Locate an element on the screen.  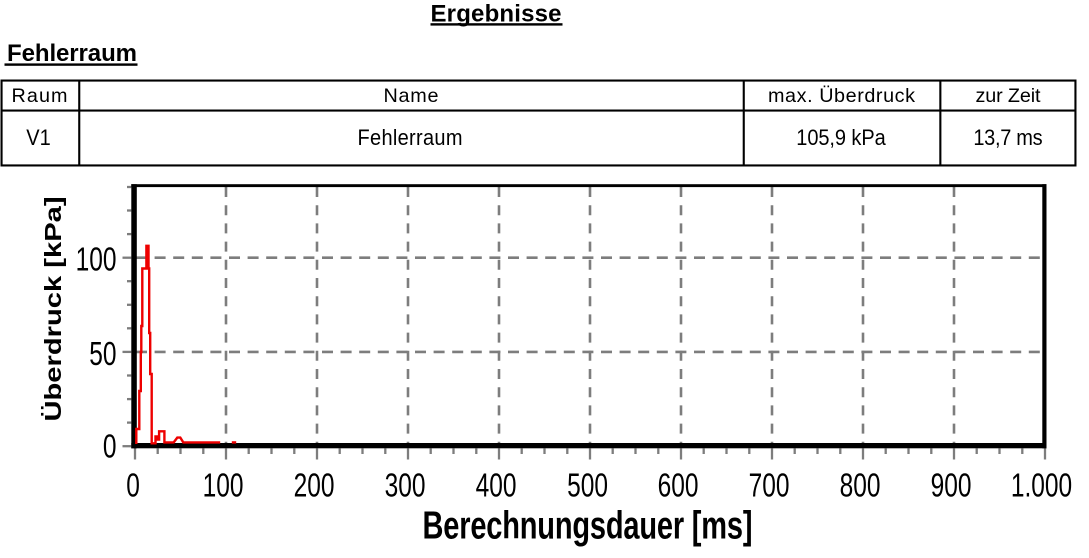
svg-text: 700 is located at coordinates (769, 486).